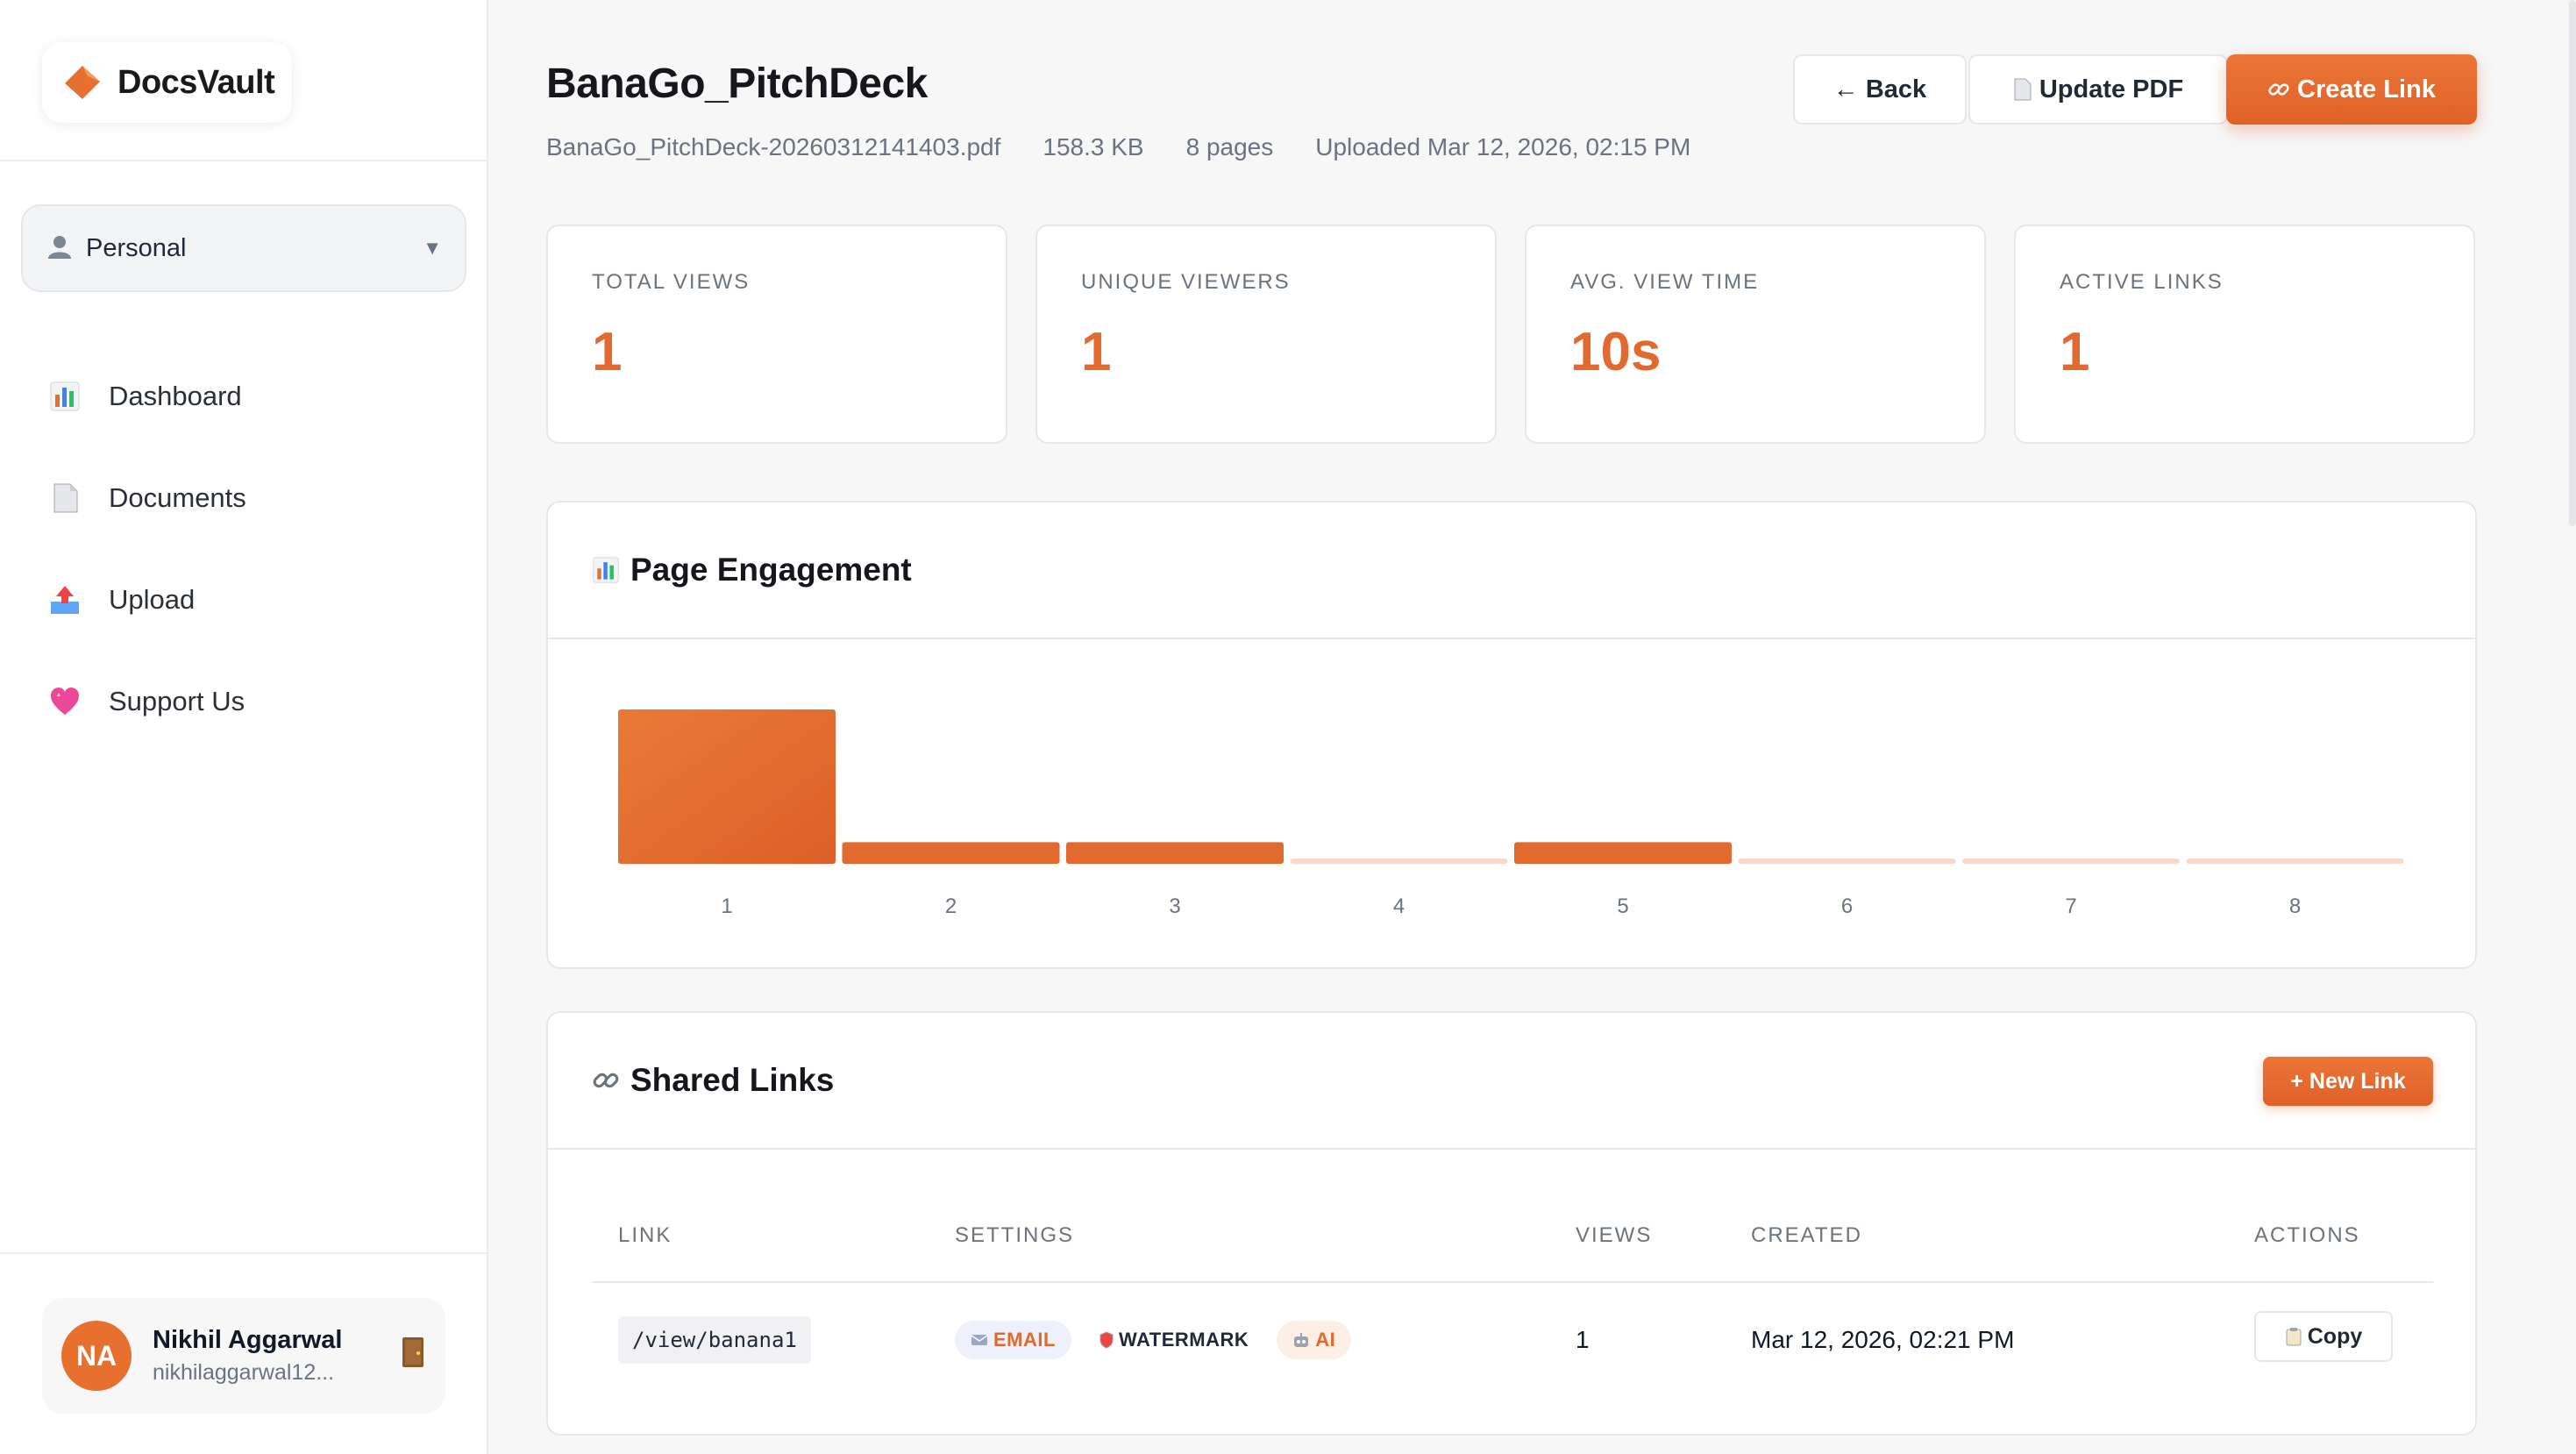 The image size is (2576, 1454). Describe the element at coordinates (177, 701) in the screenshot. I see `sidebar-item-label: Support Us` at that location.